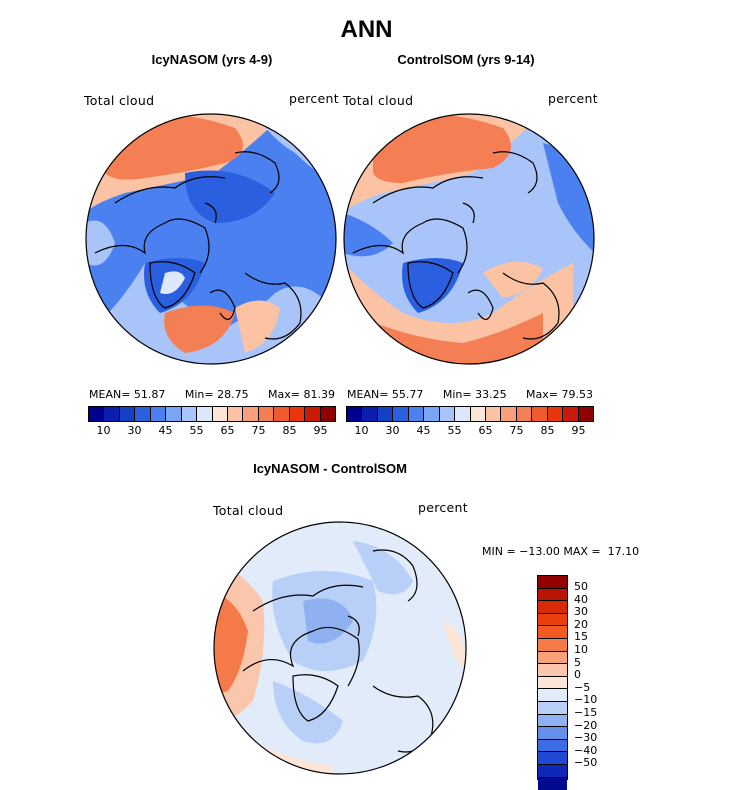  I want to click on colorbar-tick-label: 0, so click(585, 675).